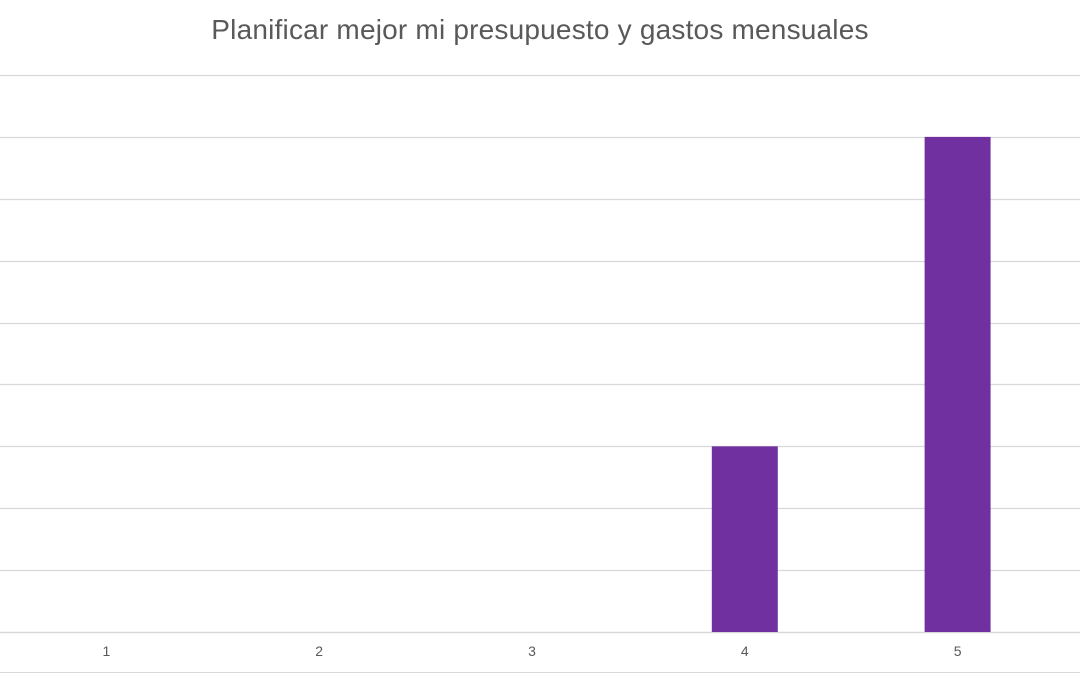 This screenshot has height=675, width=1080. Describe the element at coordinates (107, 651) in the screenshot. I see `x-tick-label: 1` at that location.